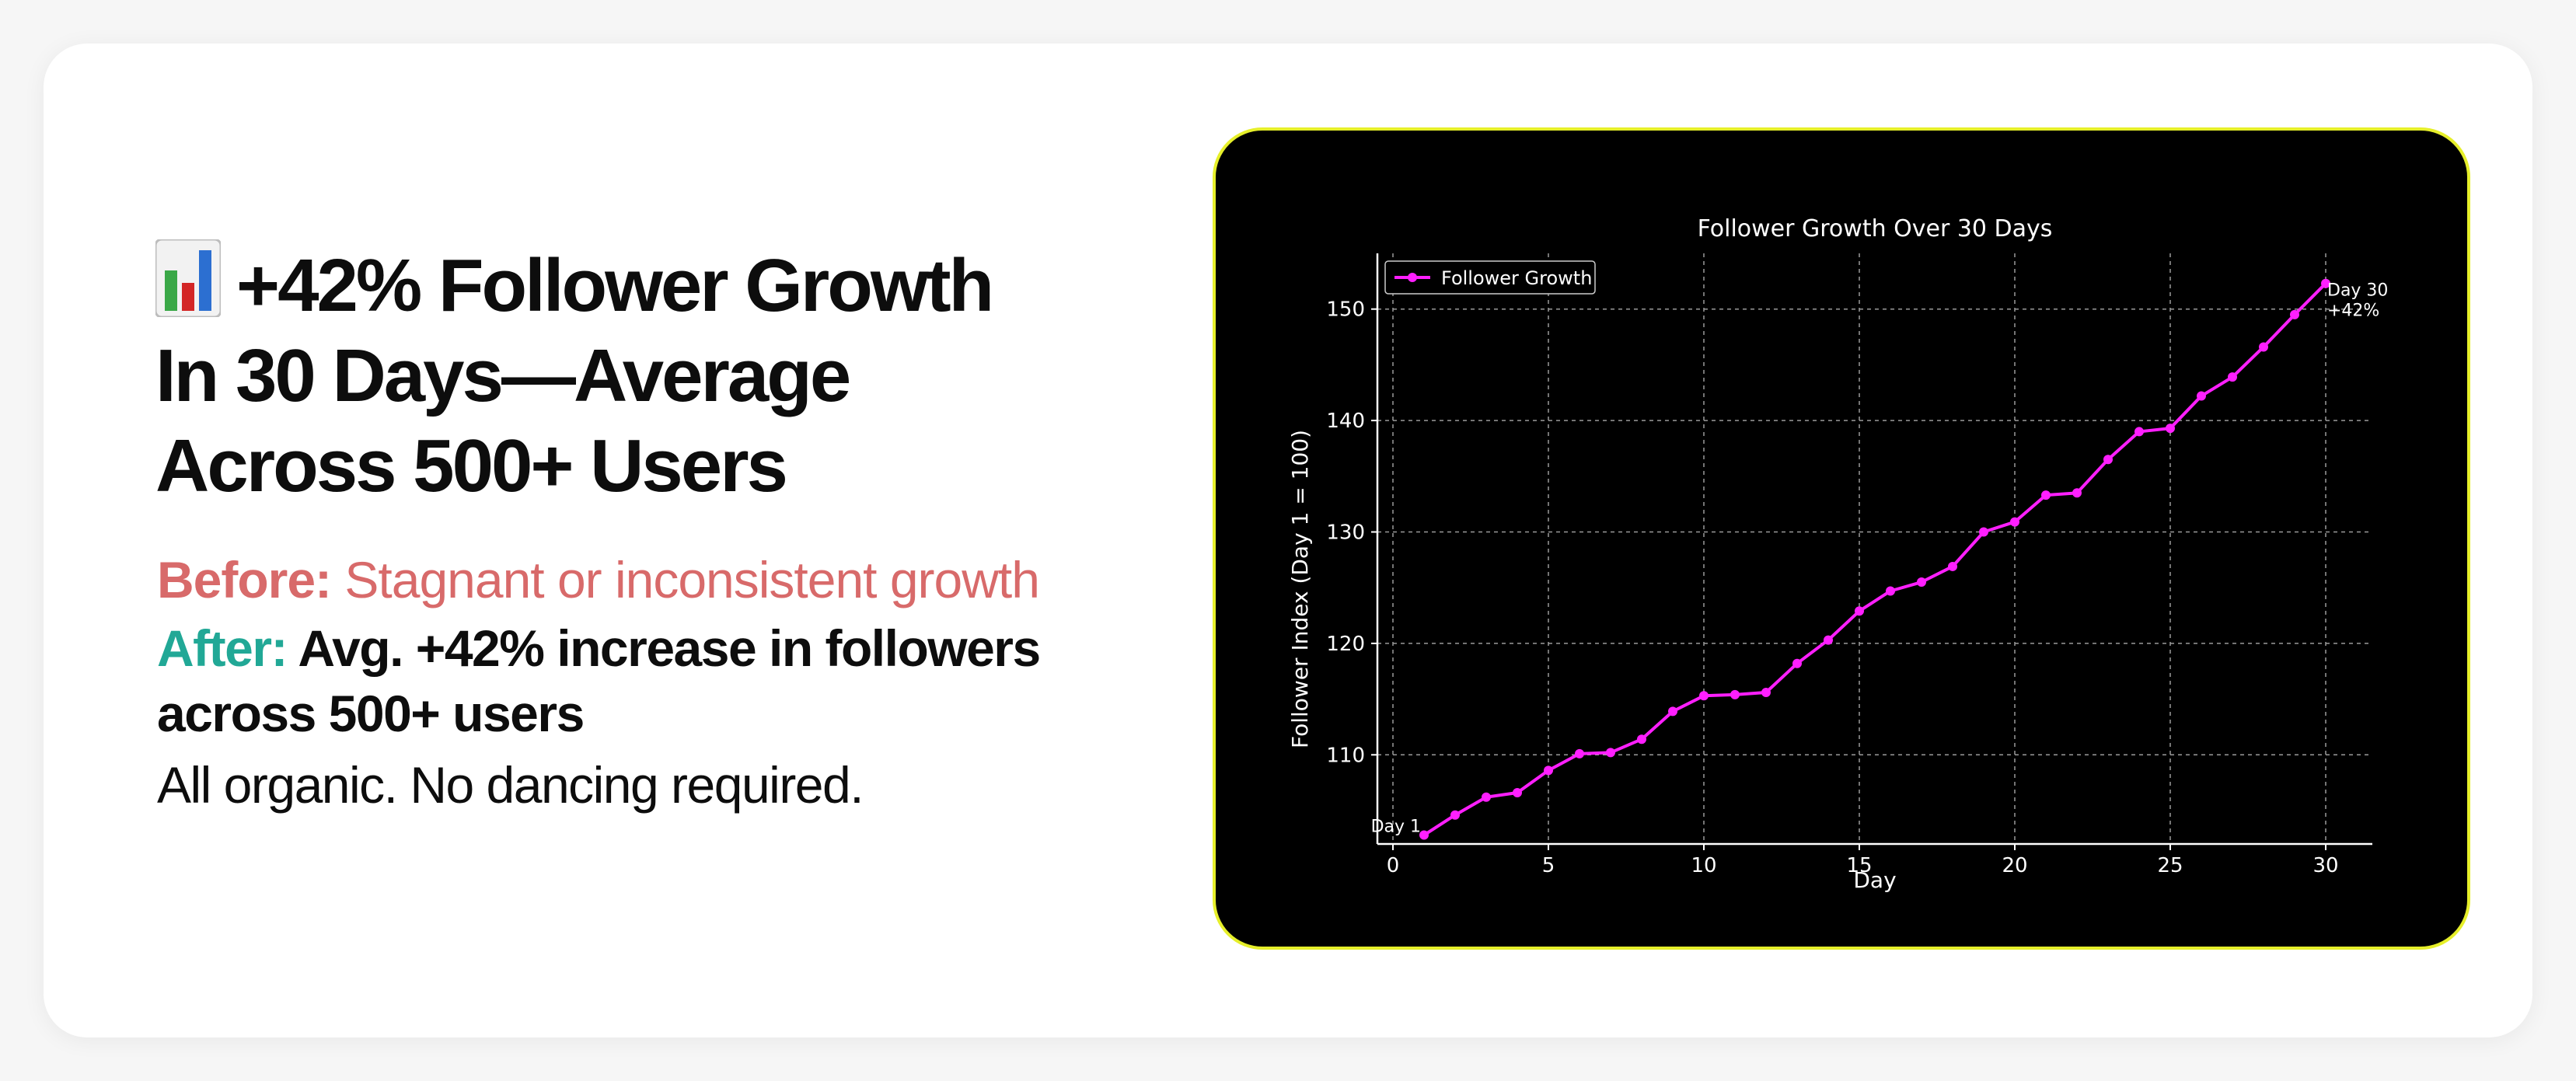 This screenshot has height=1081, width=2576. Describe the element at coordinates (615, 285) in the screenshot. I see `headline-line-1: +42% Follower Growth` at that location.